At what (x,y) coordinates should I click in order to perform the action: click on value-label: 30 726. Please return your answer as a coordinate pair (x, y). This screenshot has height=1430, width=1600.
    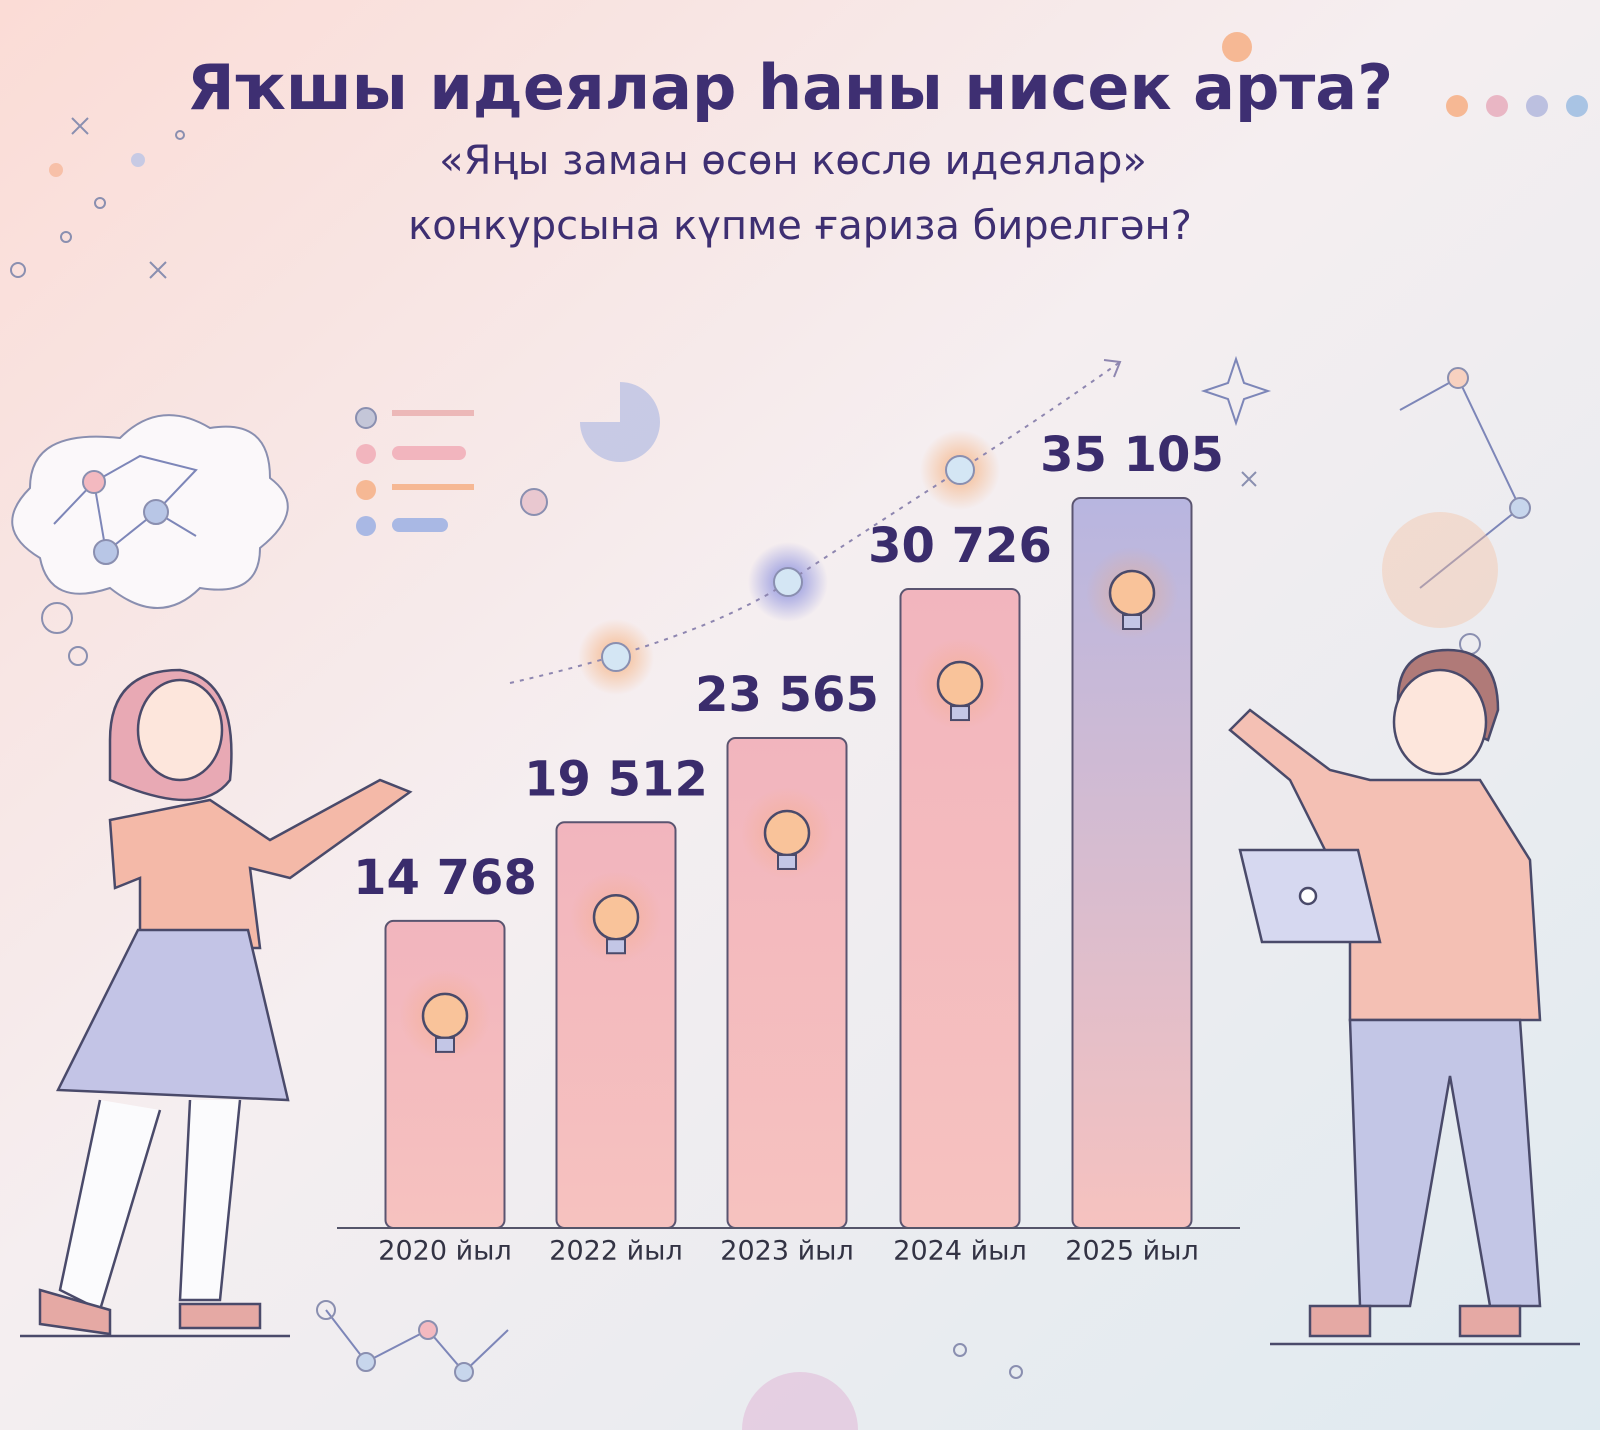
    Looking at the image, I should click on (960, 546).